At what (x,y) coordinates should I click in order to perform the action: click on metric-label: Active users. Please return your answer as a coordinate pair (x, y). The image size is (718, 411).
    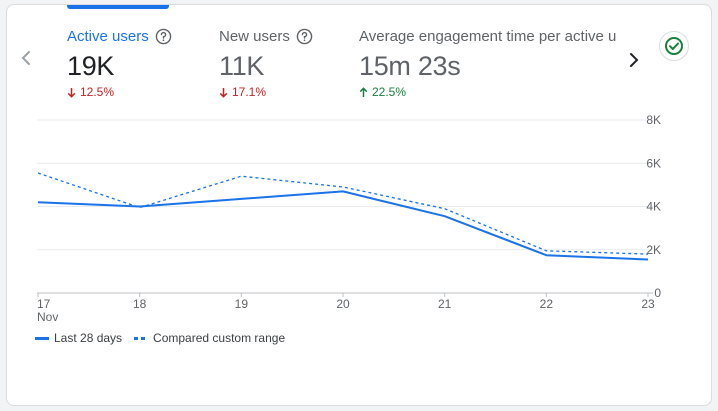
    Looking at the image, I should click on (119, 36).